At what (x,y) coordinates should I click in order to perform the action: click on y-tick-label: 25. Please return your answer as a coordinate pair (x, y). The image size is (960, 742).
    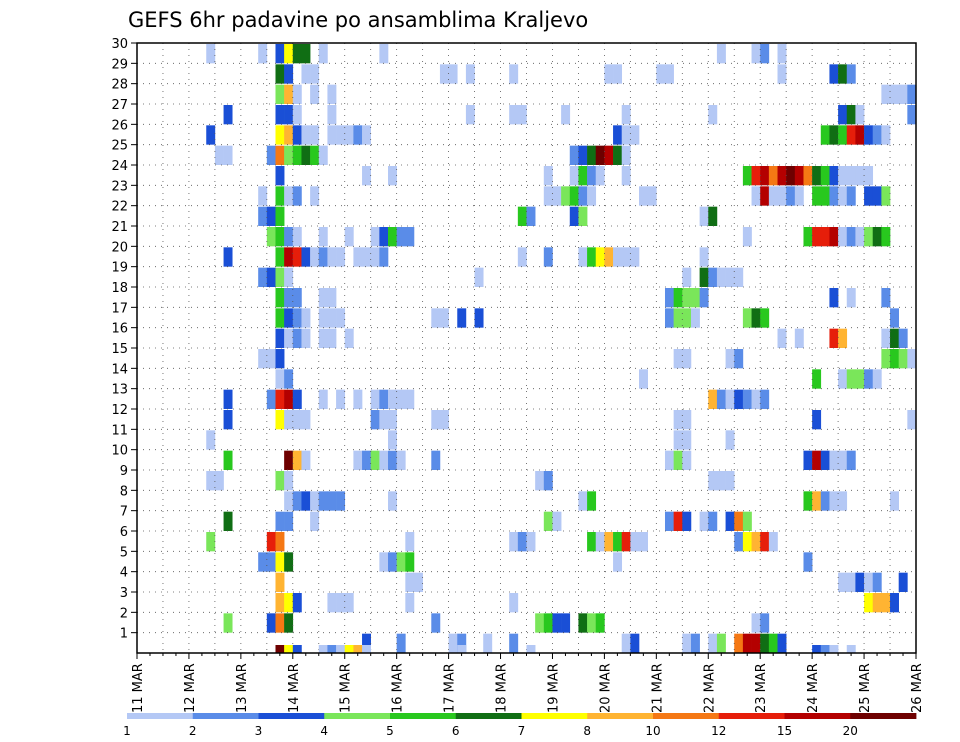
    Looking at the image, I should click on (119, 146).